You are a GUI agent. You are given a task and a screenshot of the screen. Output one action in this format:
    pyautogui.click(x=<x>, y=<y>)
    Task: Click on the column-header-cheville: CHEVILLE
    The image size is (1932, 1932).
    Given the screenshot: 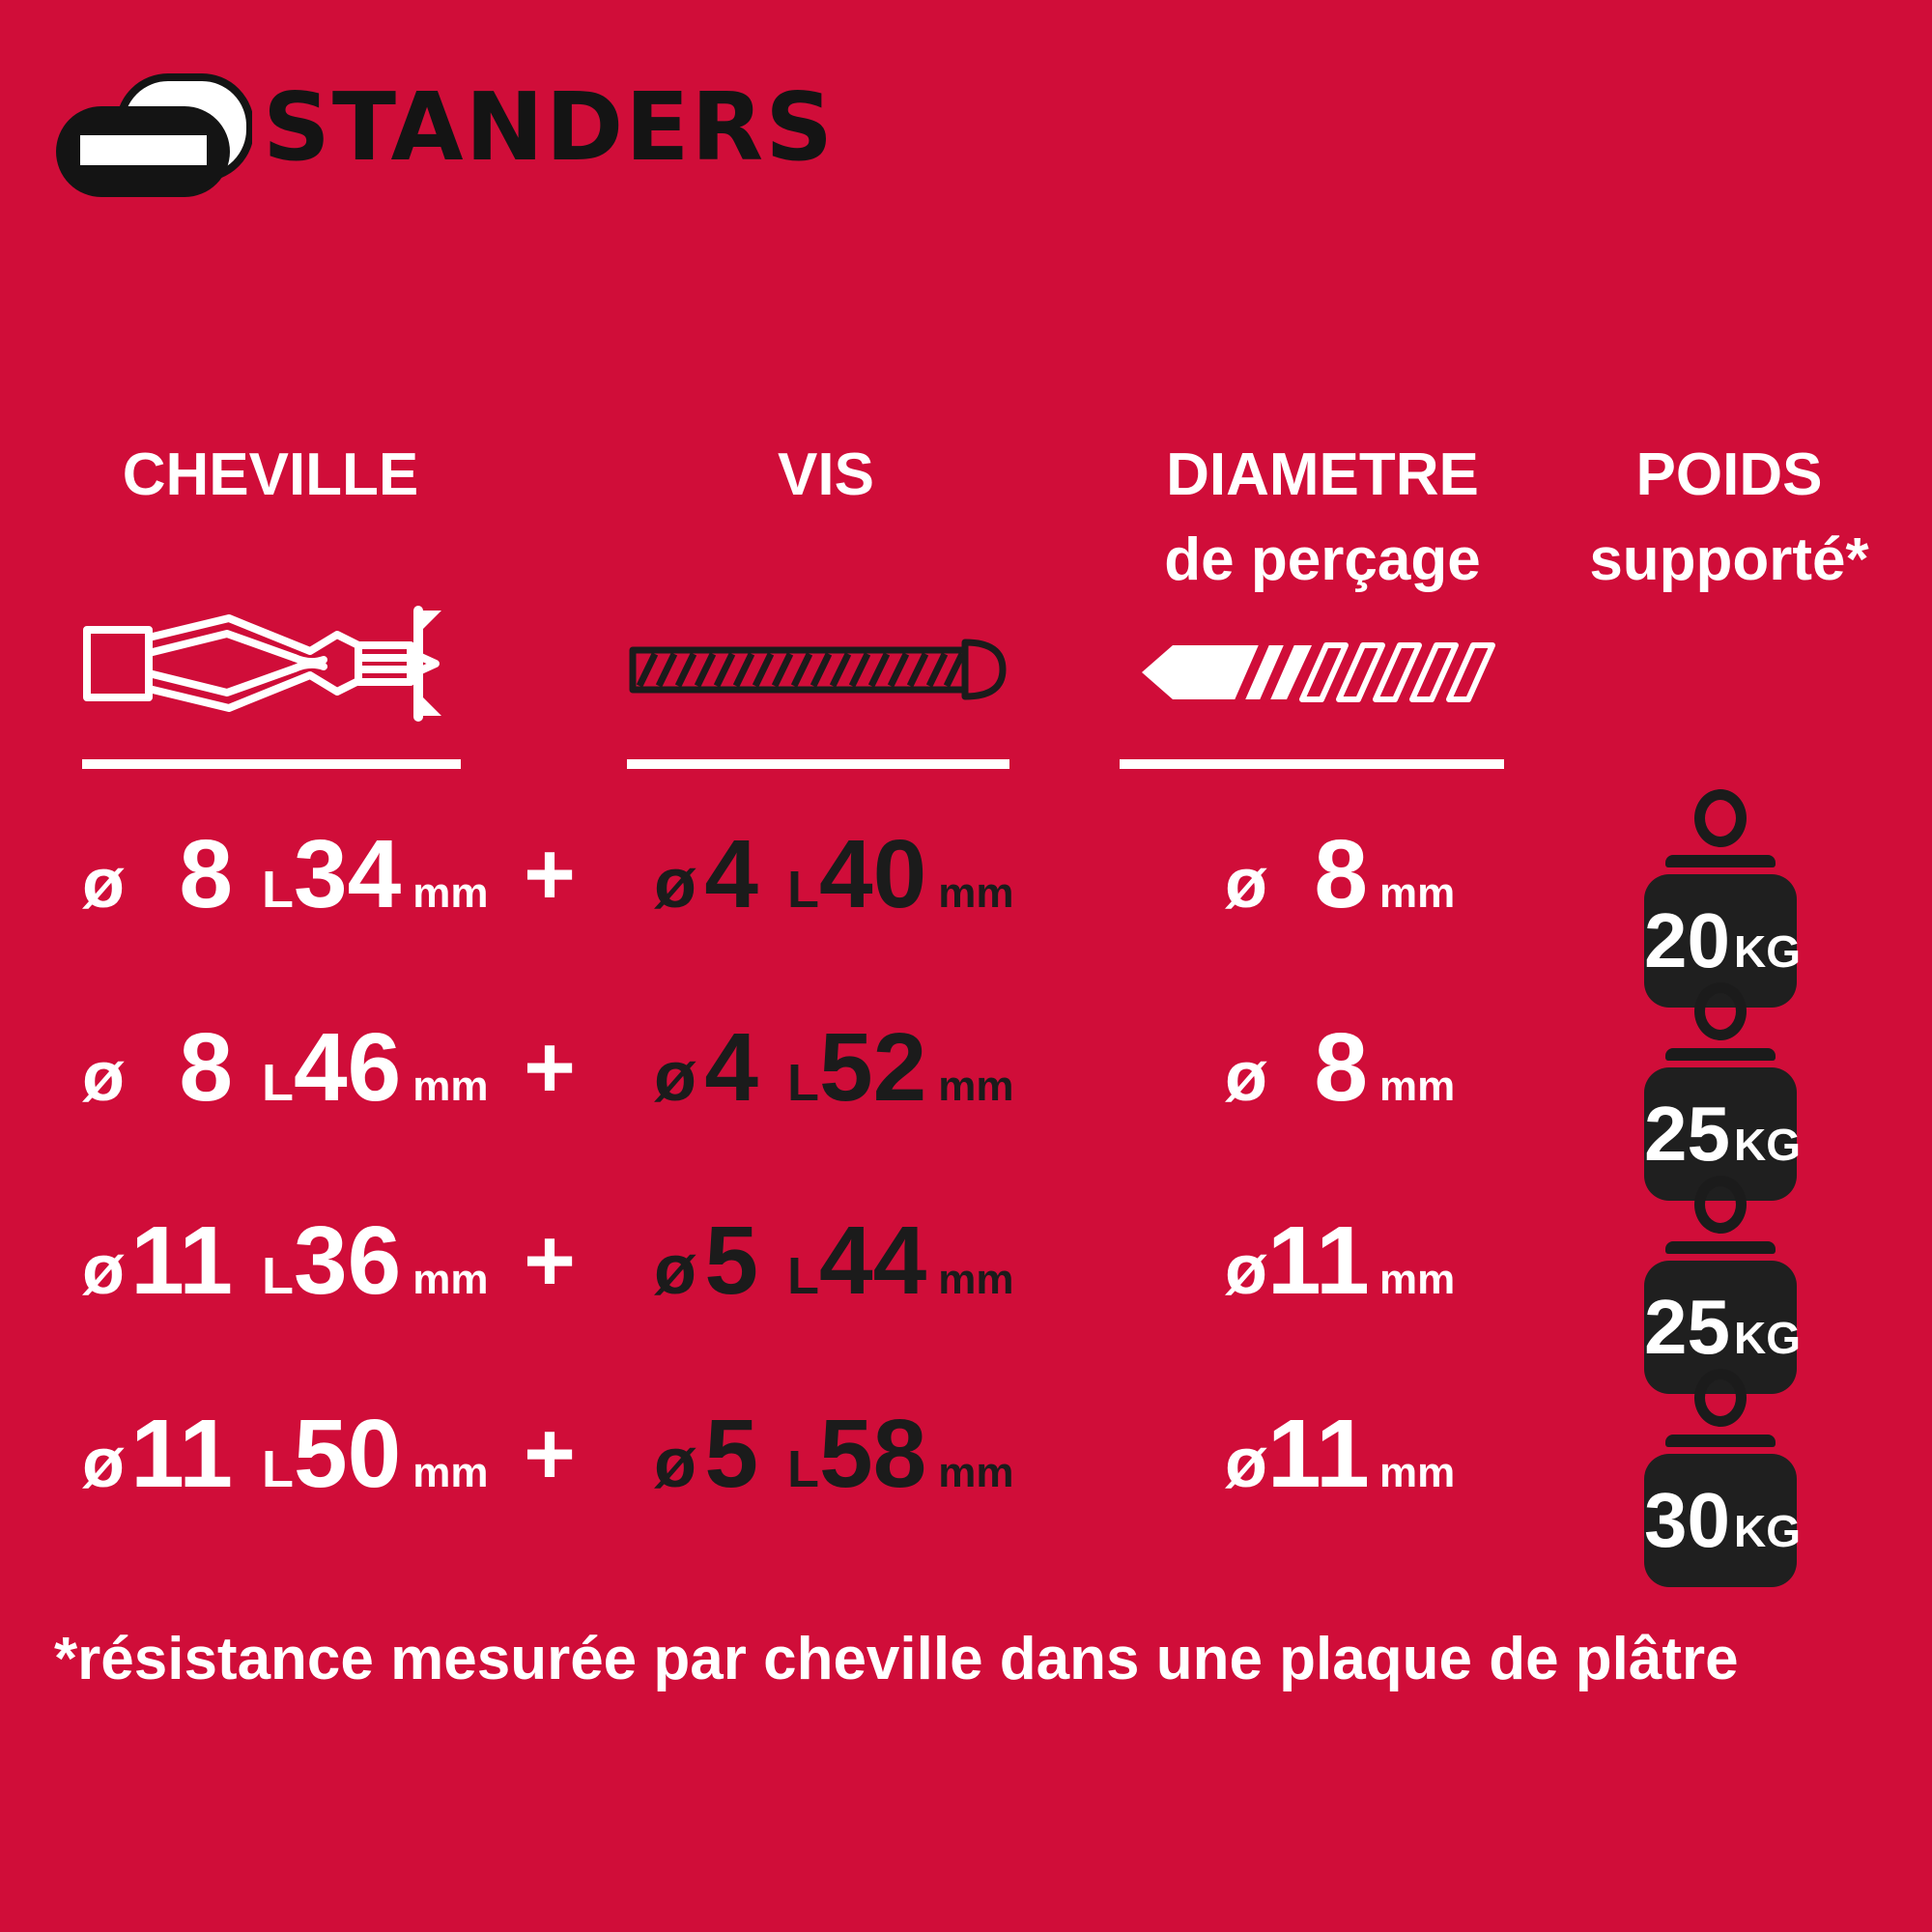 What is the action you would take?
    pyautogui.click(x=270, y=475)
    